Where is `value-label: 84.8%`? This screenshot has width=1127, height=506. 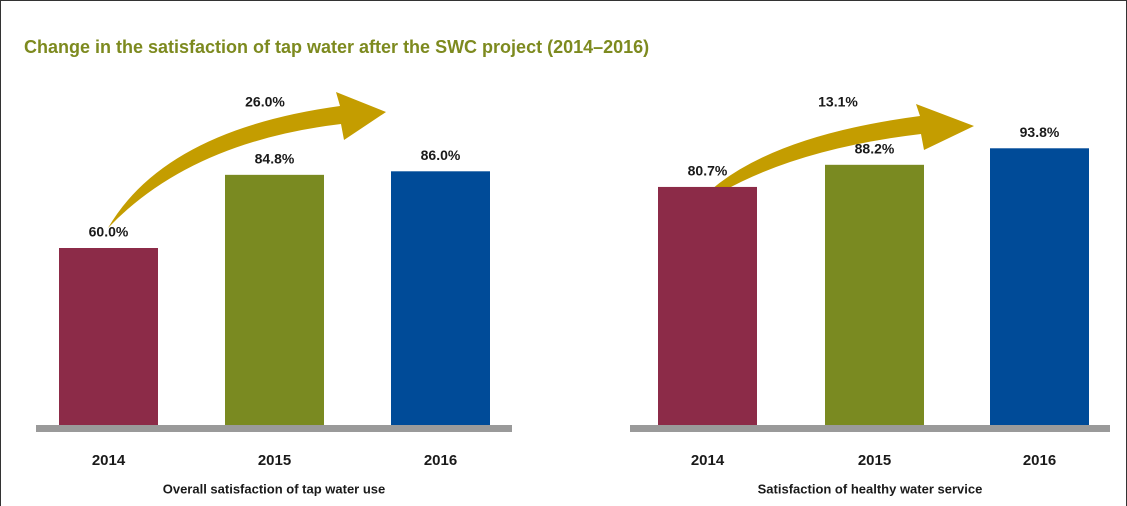 value-label: 84.8% is located at coordinates (275, 159).